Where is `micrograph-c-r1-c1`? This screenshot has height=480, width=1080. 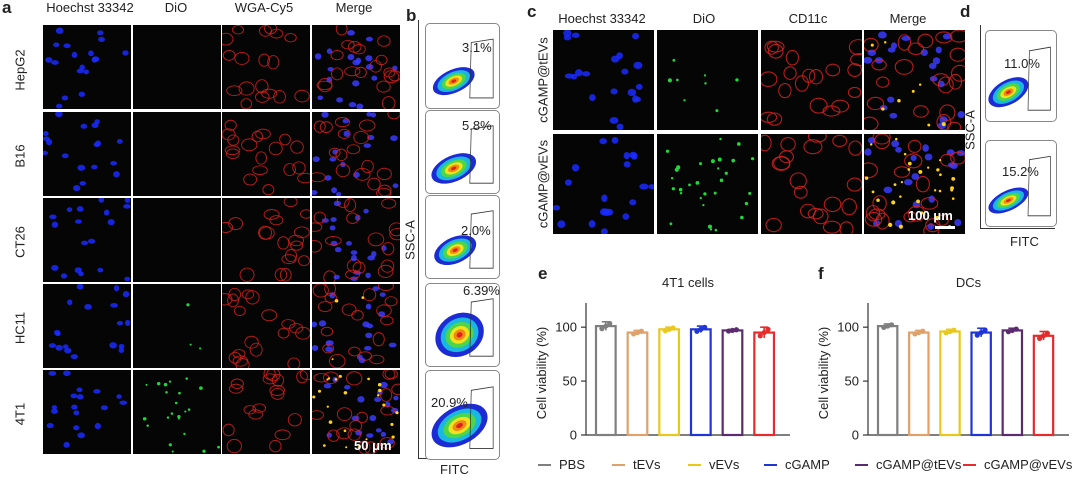
micrograph-c-r1-c1 is located at coordinates (707, 184).